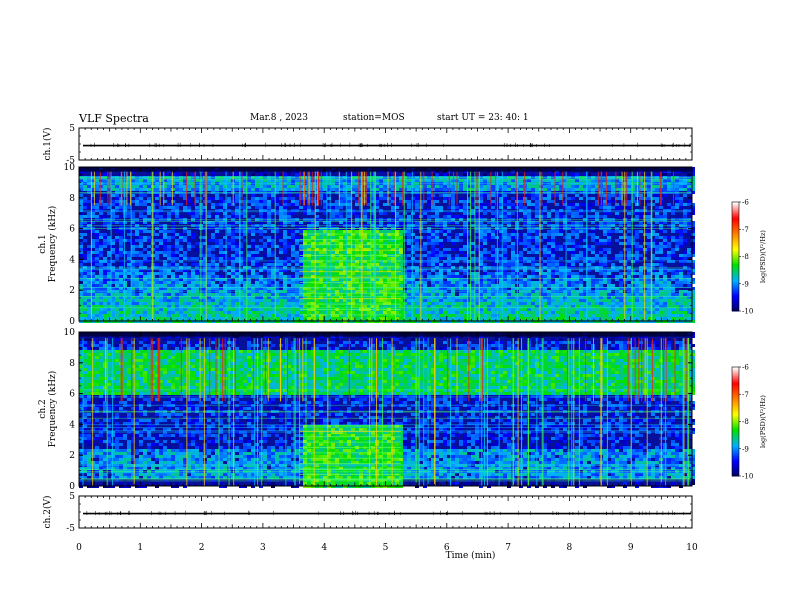 The width and height of the screenshot is (792, 612). I want to click on x-tick-label: 5, so click(386, 548).